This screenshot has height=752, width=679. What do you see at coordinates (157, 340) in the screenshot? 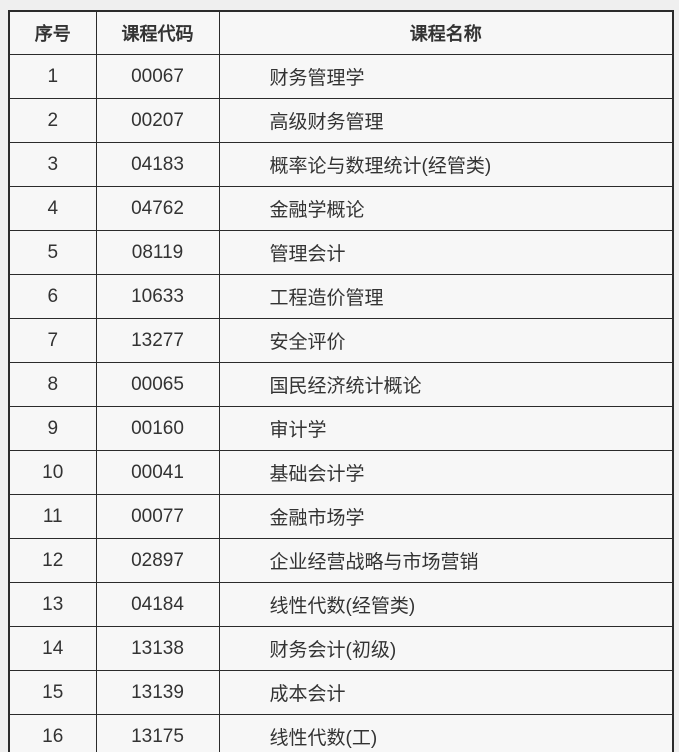
I see `cell-course-code: 13277` at bounding box center [157, 340].